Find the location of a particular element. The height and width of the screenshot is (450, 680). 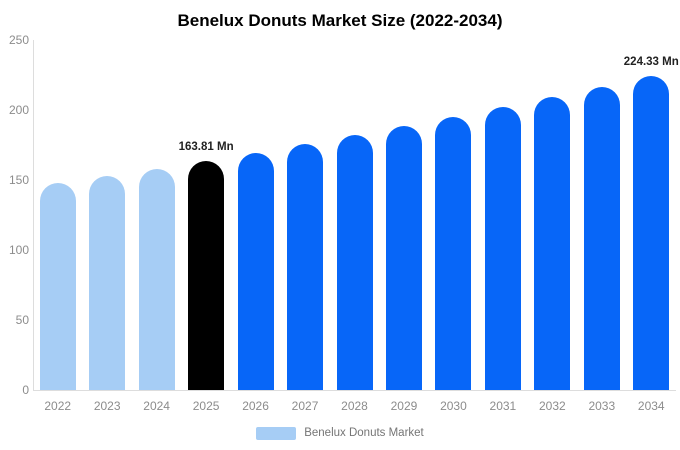

y-tick-label: 250 is located at coordinates (18, 40).